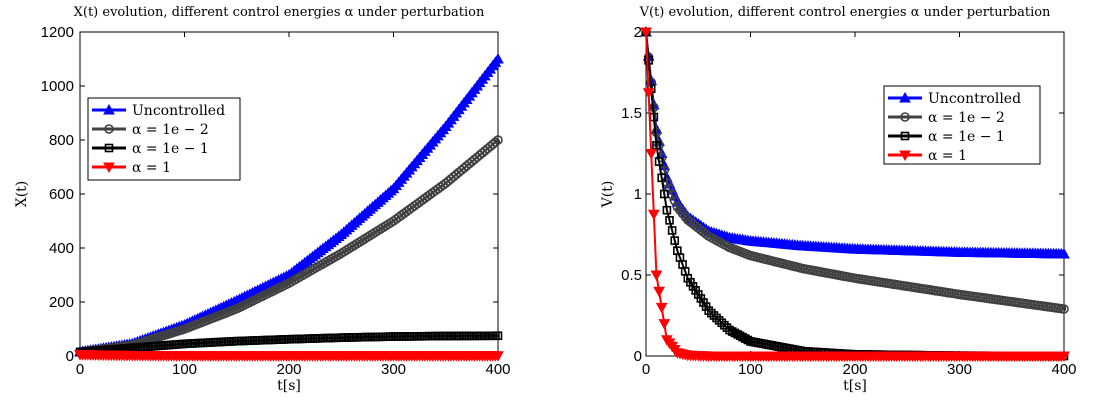 The width and height of the screenshot is (1107, 402). I want to click on y-tick-label: 0.5, so click(631, 275).